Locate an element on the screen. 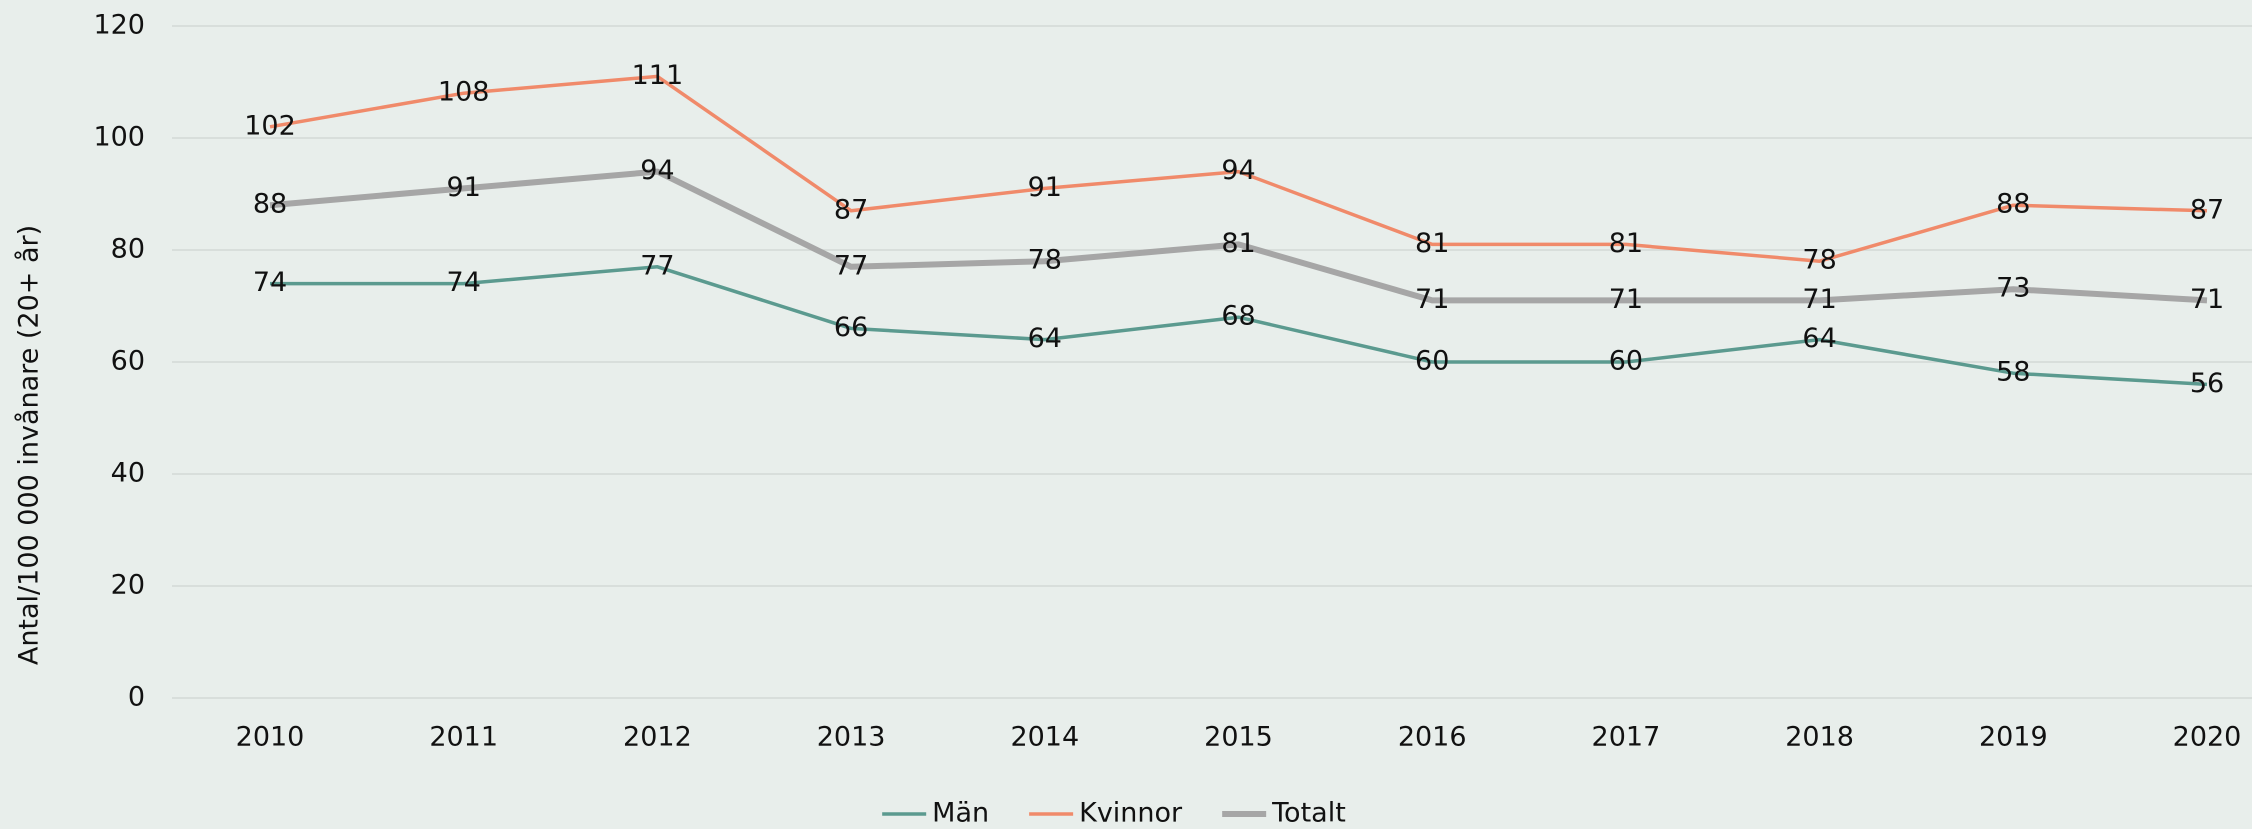 The image size is (2252, 829). y-tick-label: 100 is located at coordinates (119, 137).